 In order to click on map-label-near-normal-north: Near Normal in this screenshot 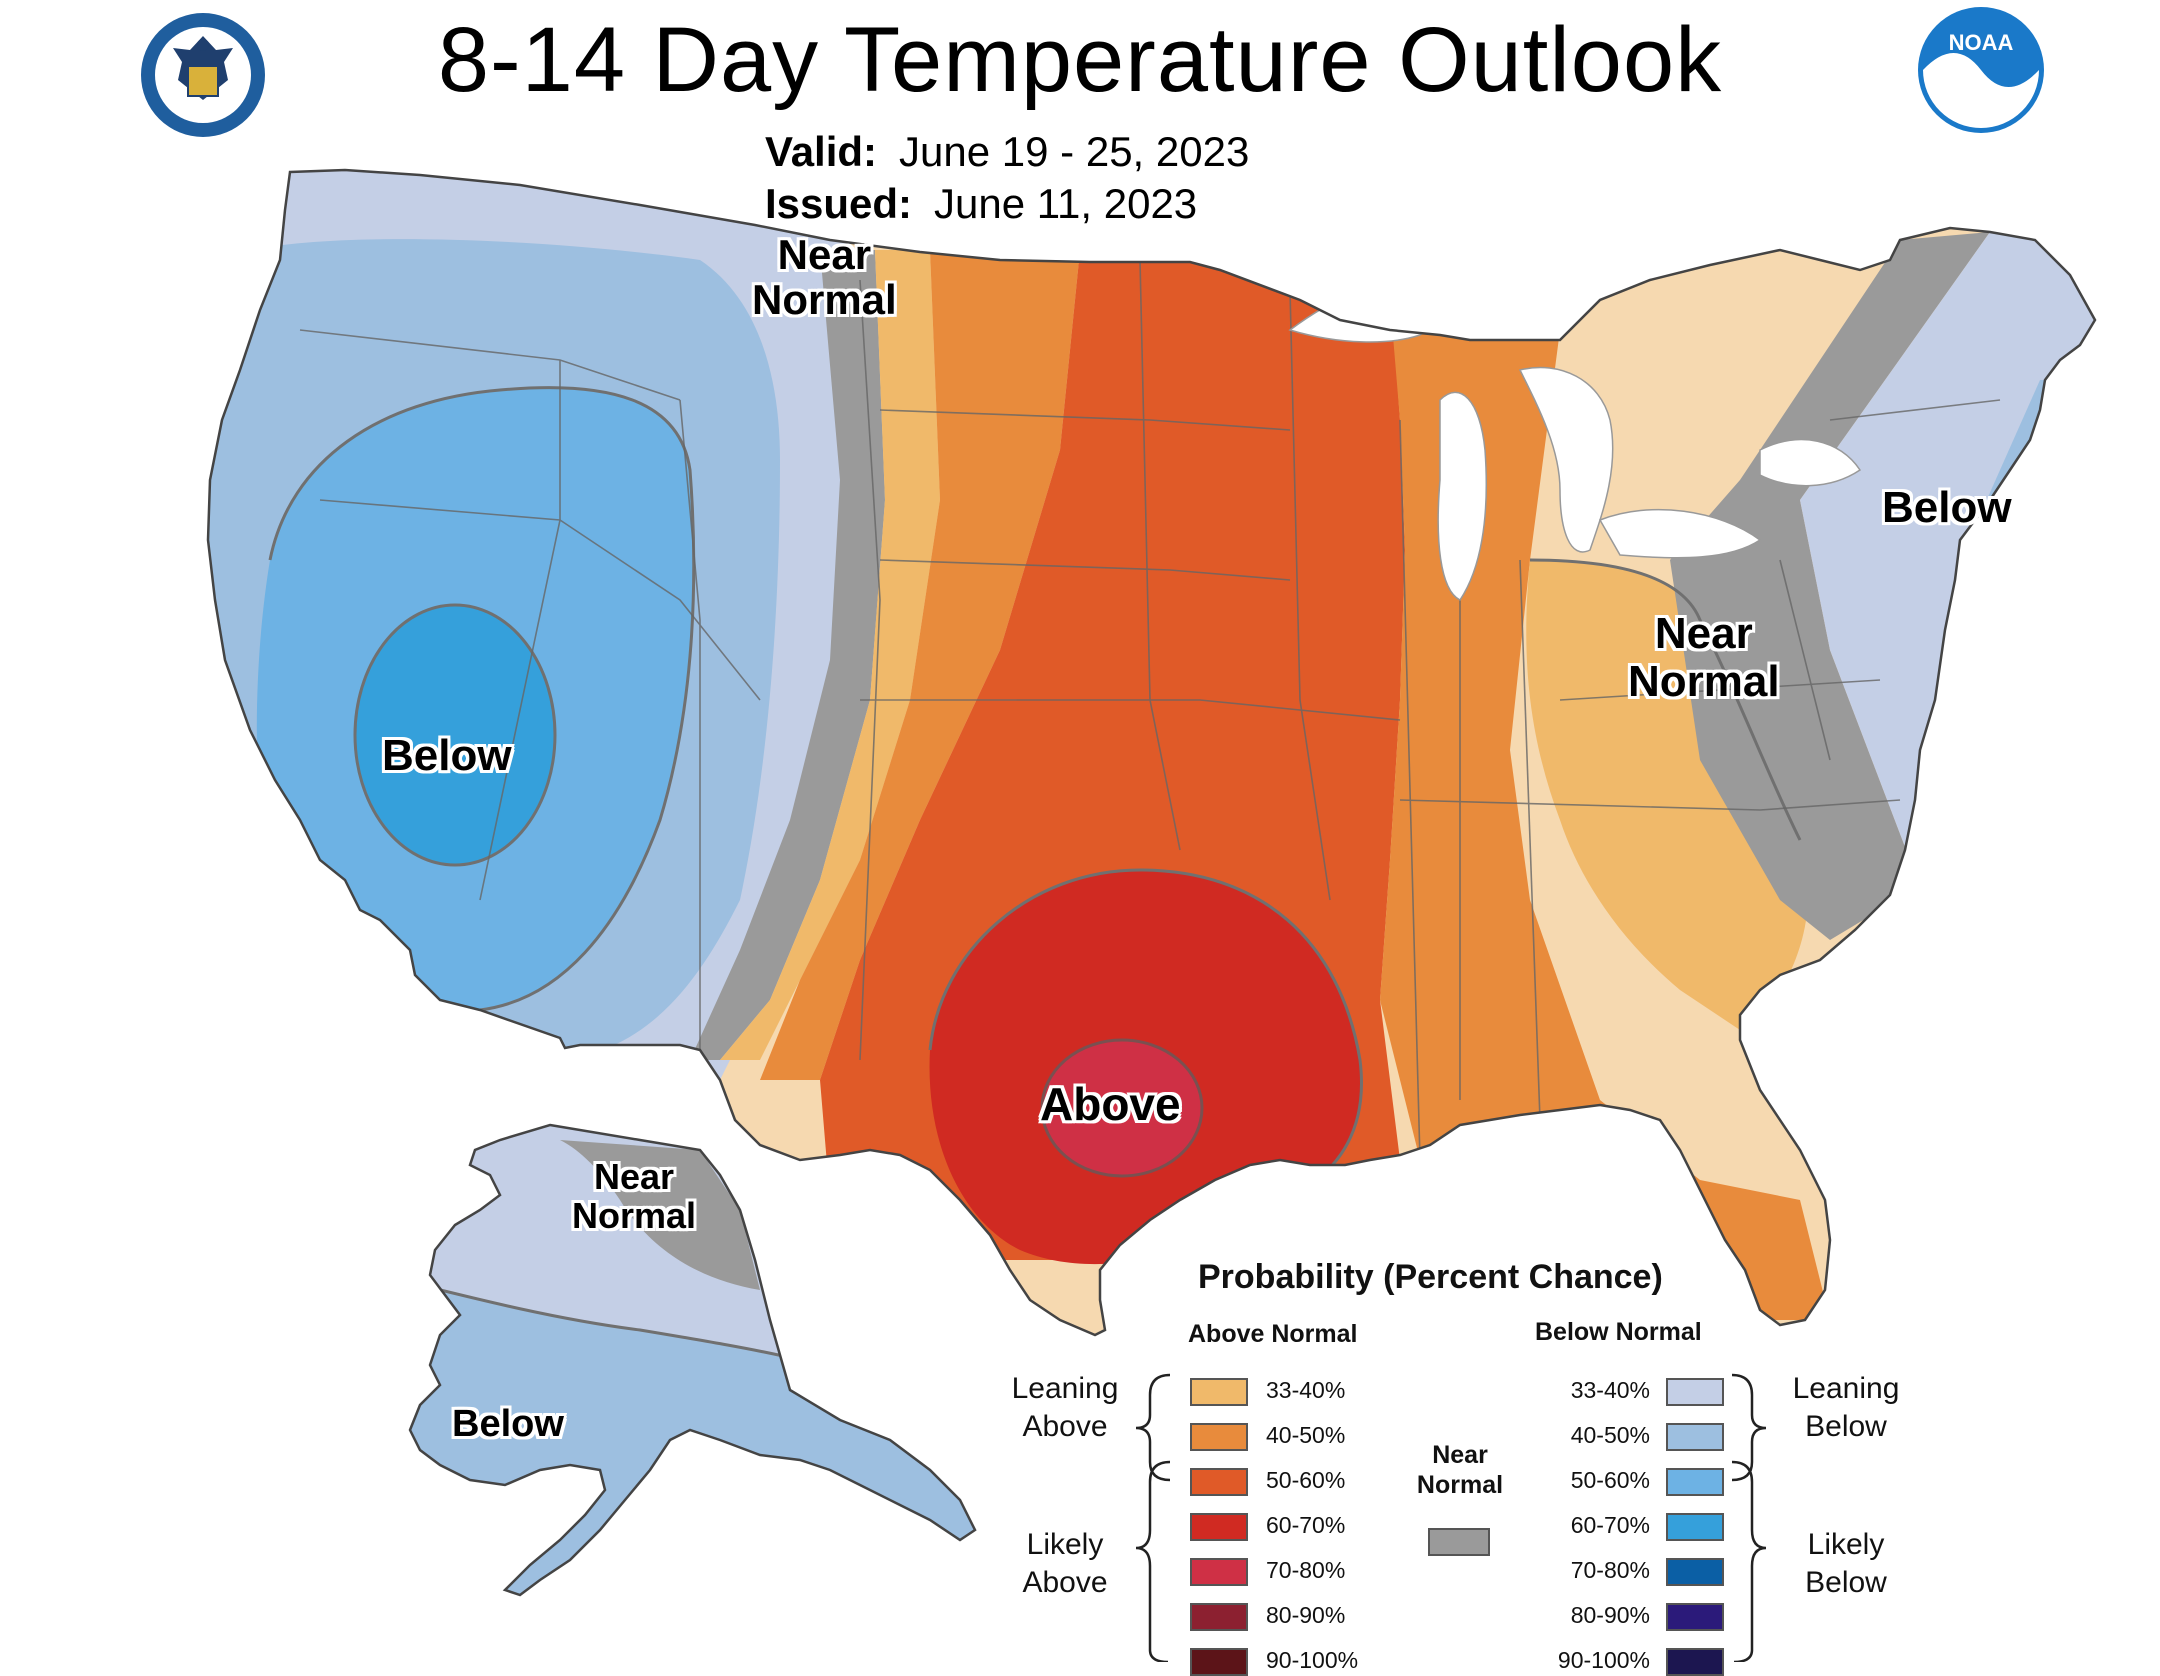, I will do `click(824, 277)`.